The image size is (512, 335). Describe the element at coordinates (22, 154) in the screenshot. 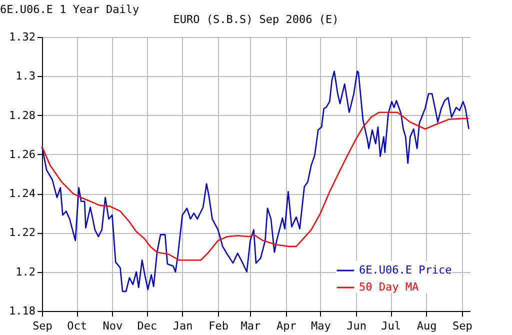

I see `y-tick-label: 1.26` at that location.